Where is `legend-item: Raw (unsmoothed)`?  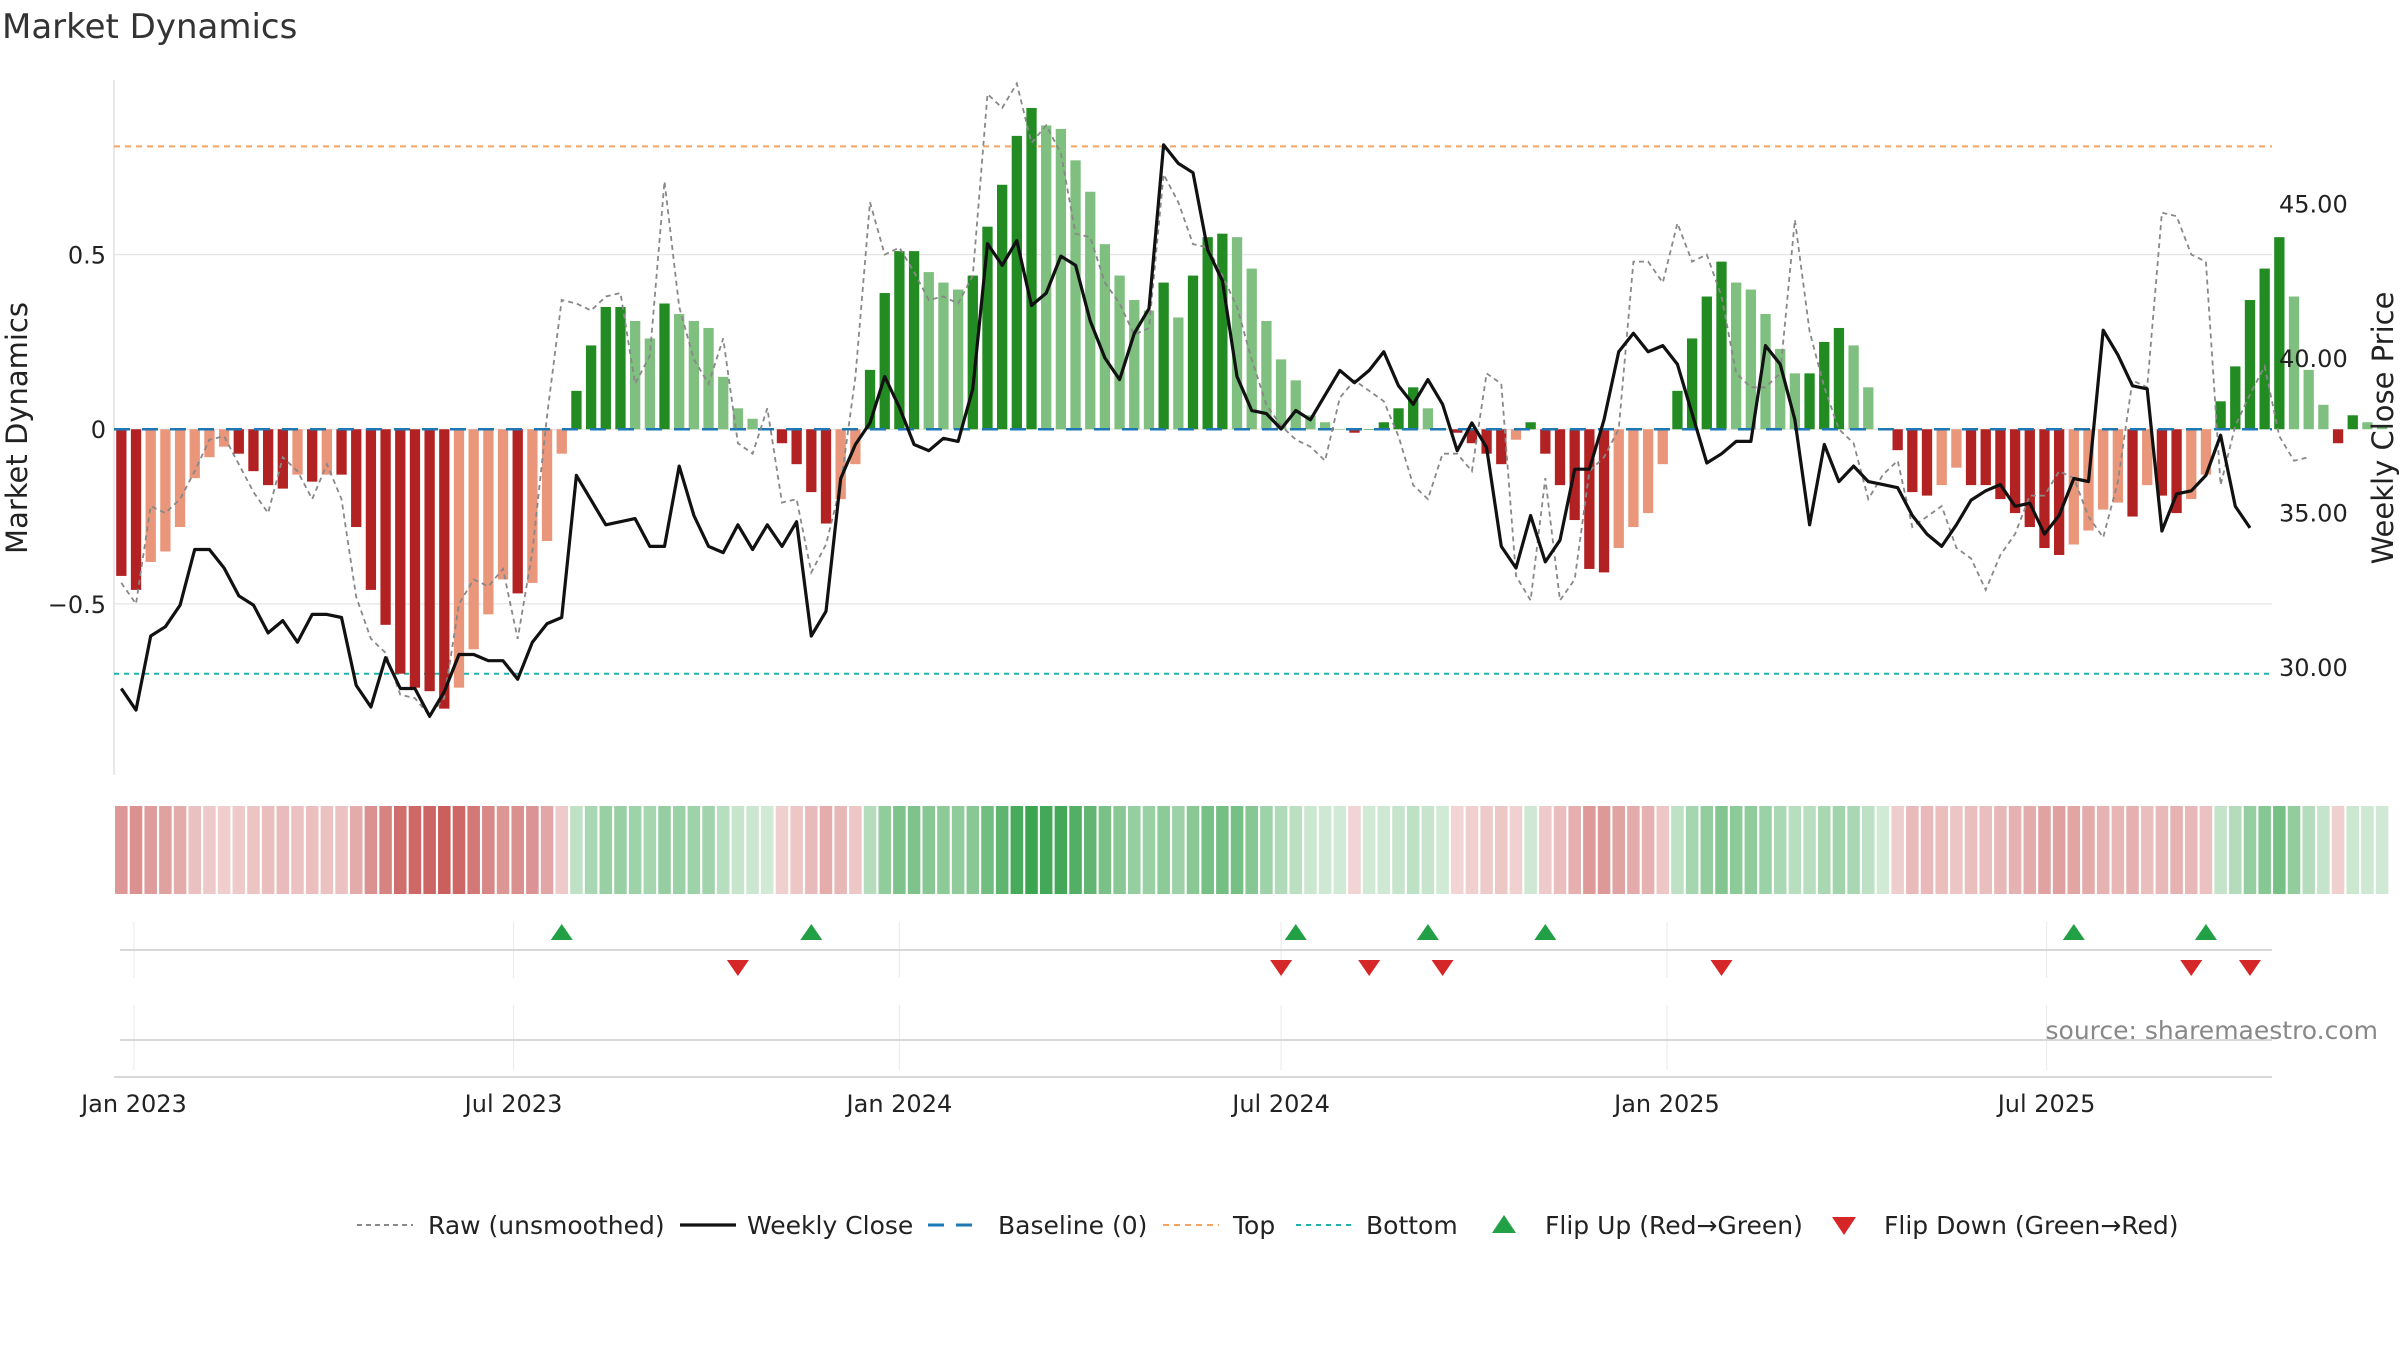 legend-item: Raw (unsmoothed) is located at coordinates (511, 1225).